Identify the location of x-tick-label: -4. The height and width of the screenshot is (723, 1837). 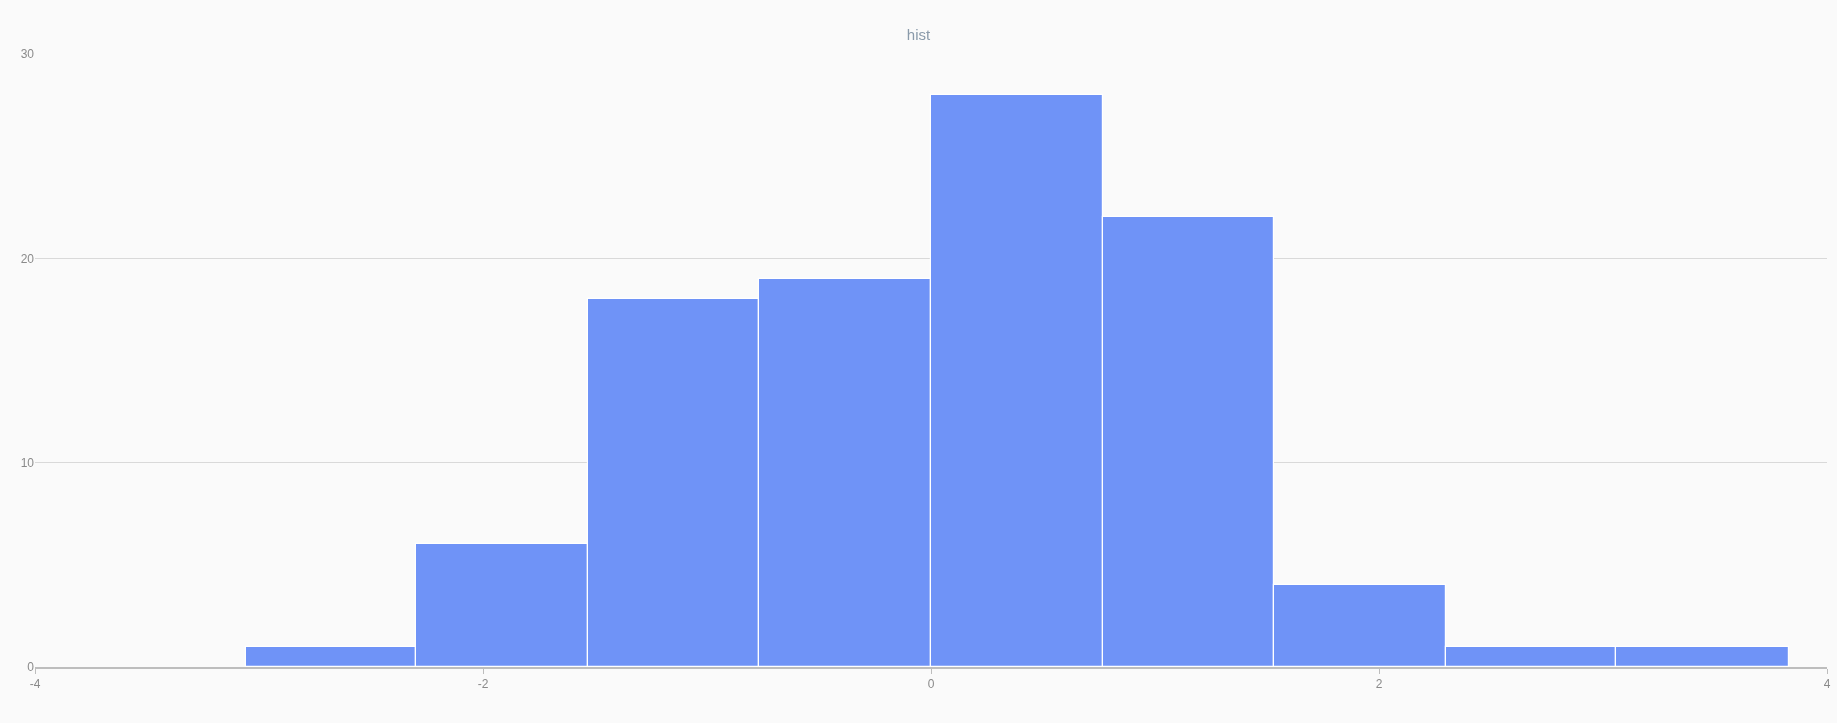
(35, 684).